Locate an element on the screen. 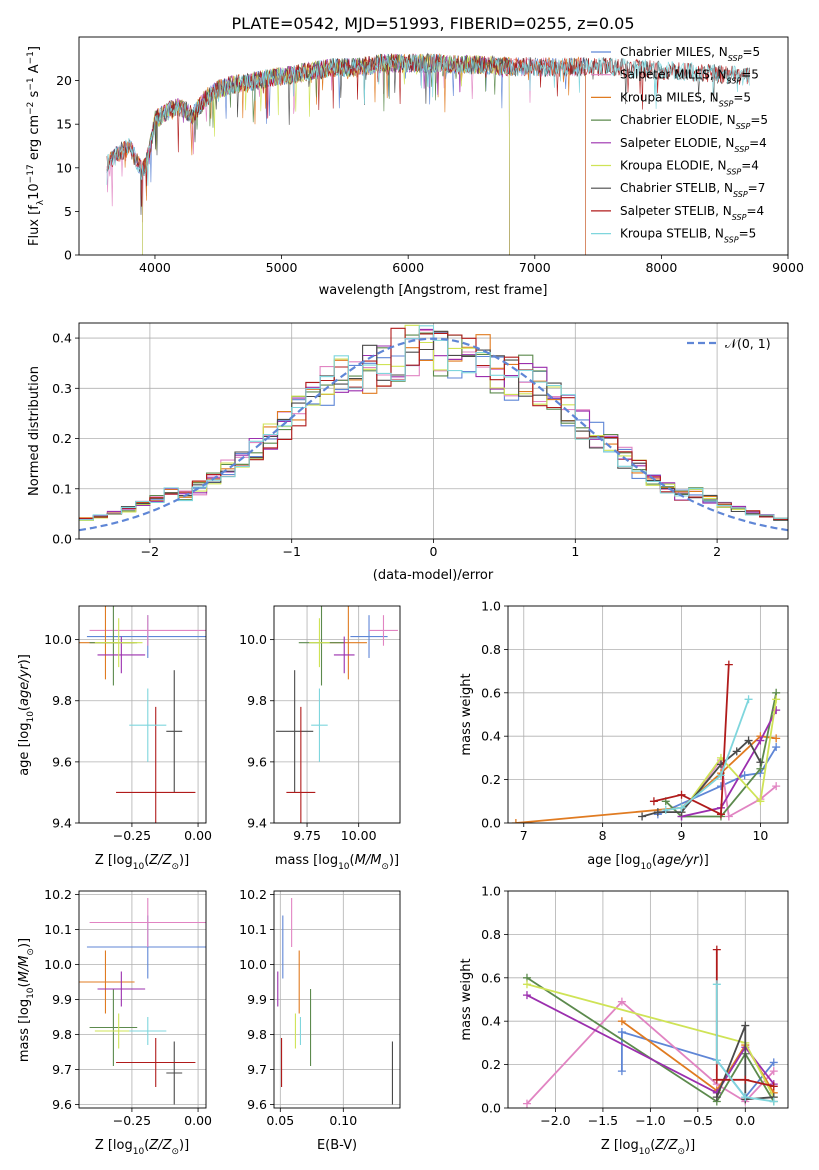 This screenshot has width=819, height=1170. x-tick-label: 10 is located at coordinates (760, 835).